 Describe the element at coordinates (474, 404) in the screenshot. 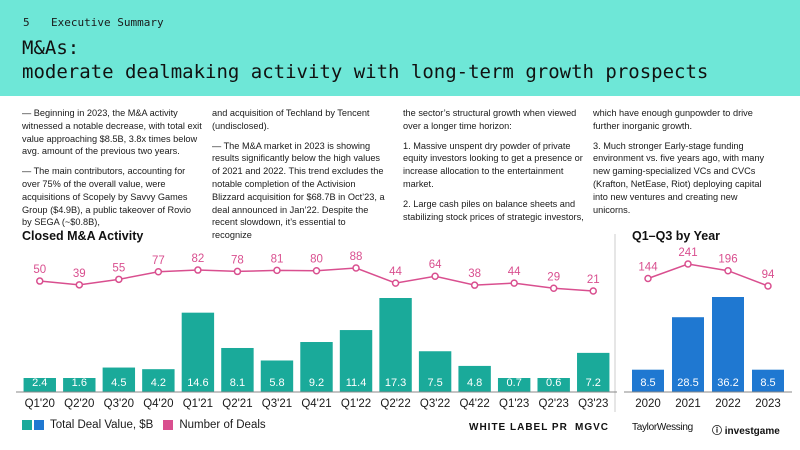

I see `x-tick-label: Q4'22` at that location.